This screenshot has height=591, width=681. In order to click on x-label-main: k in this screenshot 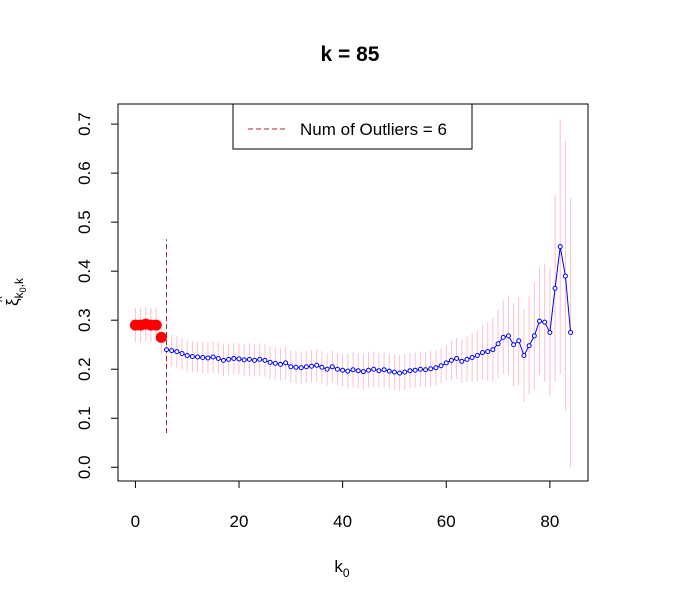, I will do `click(338, 566)`.